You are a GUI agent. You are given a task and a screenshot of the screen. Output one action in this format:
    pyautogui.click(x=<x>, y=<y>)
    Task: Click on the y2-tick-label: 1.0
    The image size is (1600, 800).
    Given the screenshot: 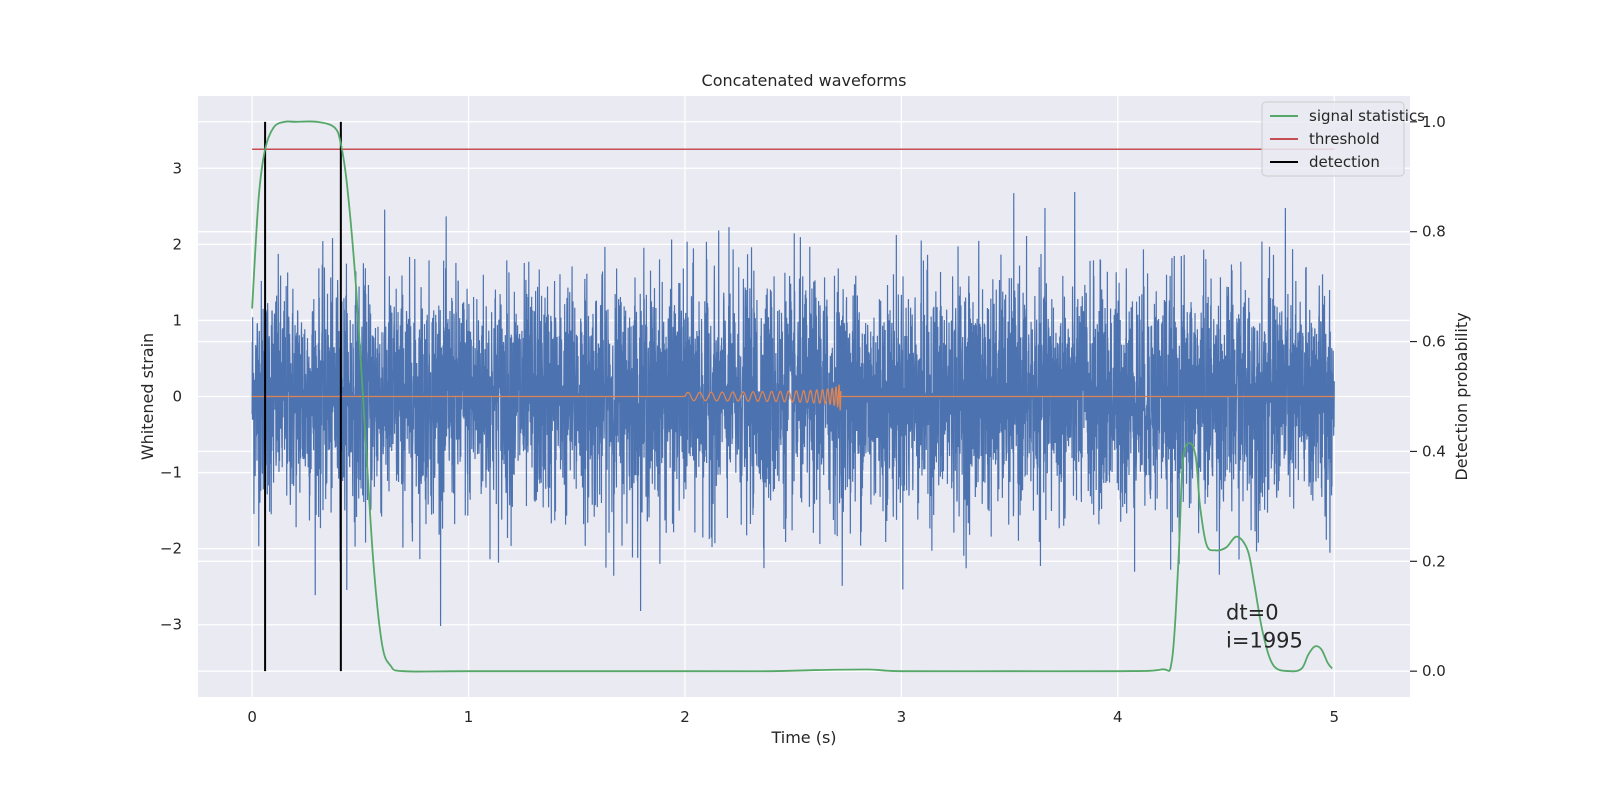 What is the action you would take?
    pyautogui.click(x=1434, y=122)
    